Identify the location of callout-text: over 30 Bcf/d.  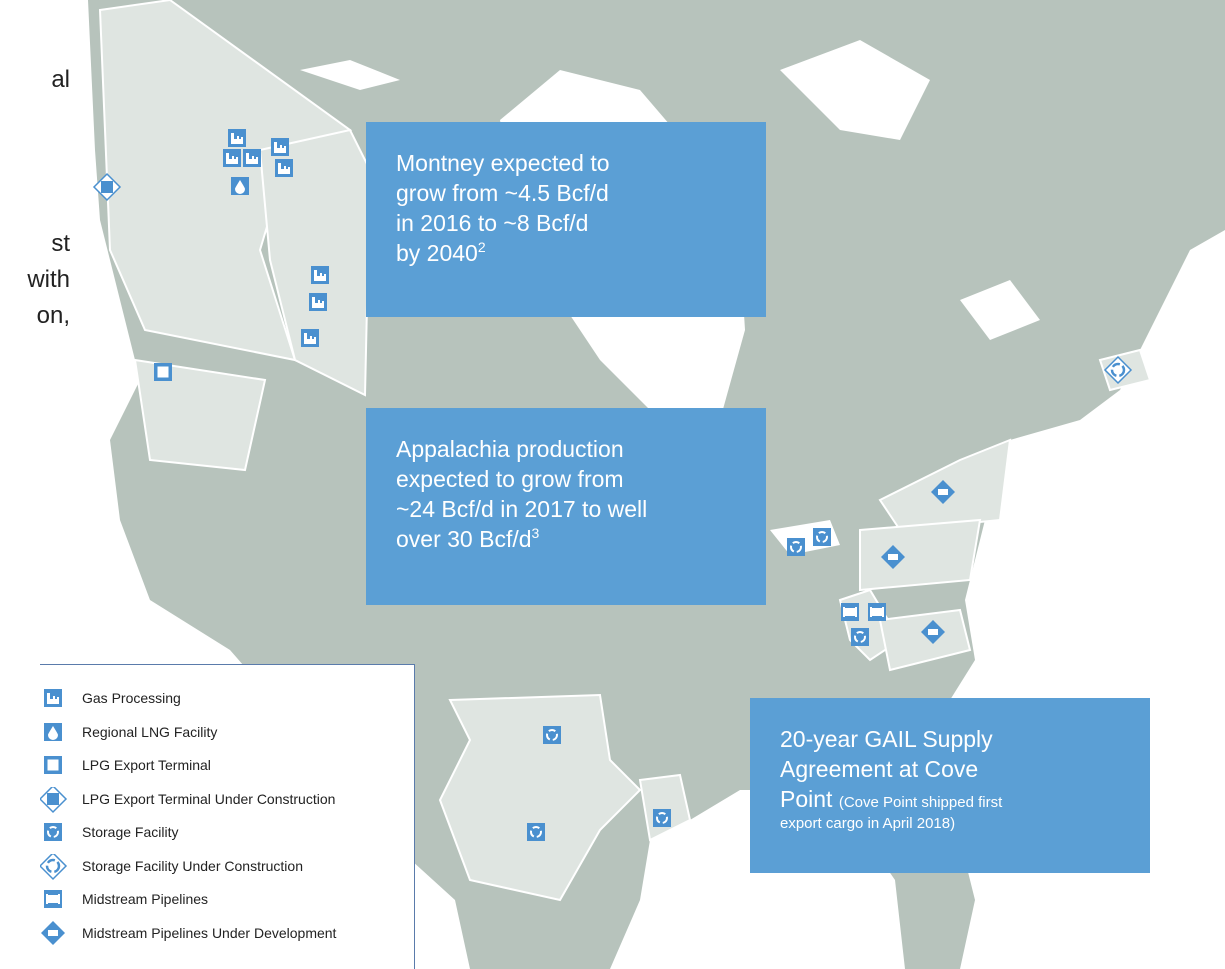
(464, 539).